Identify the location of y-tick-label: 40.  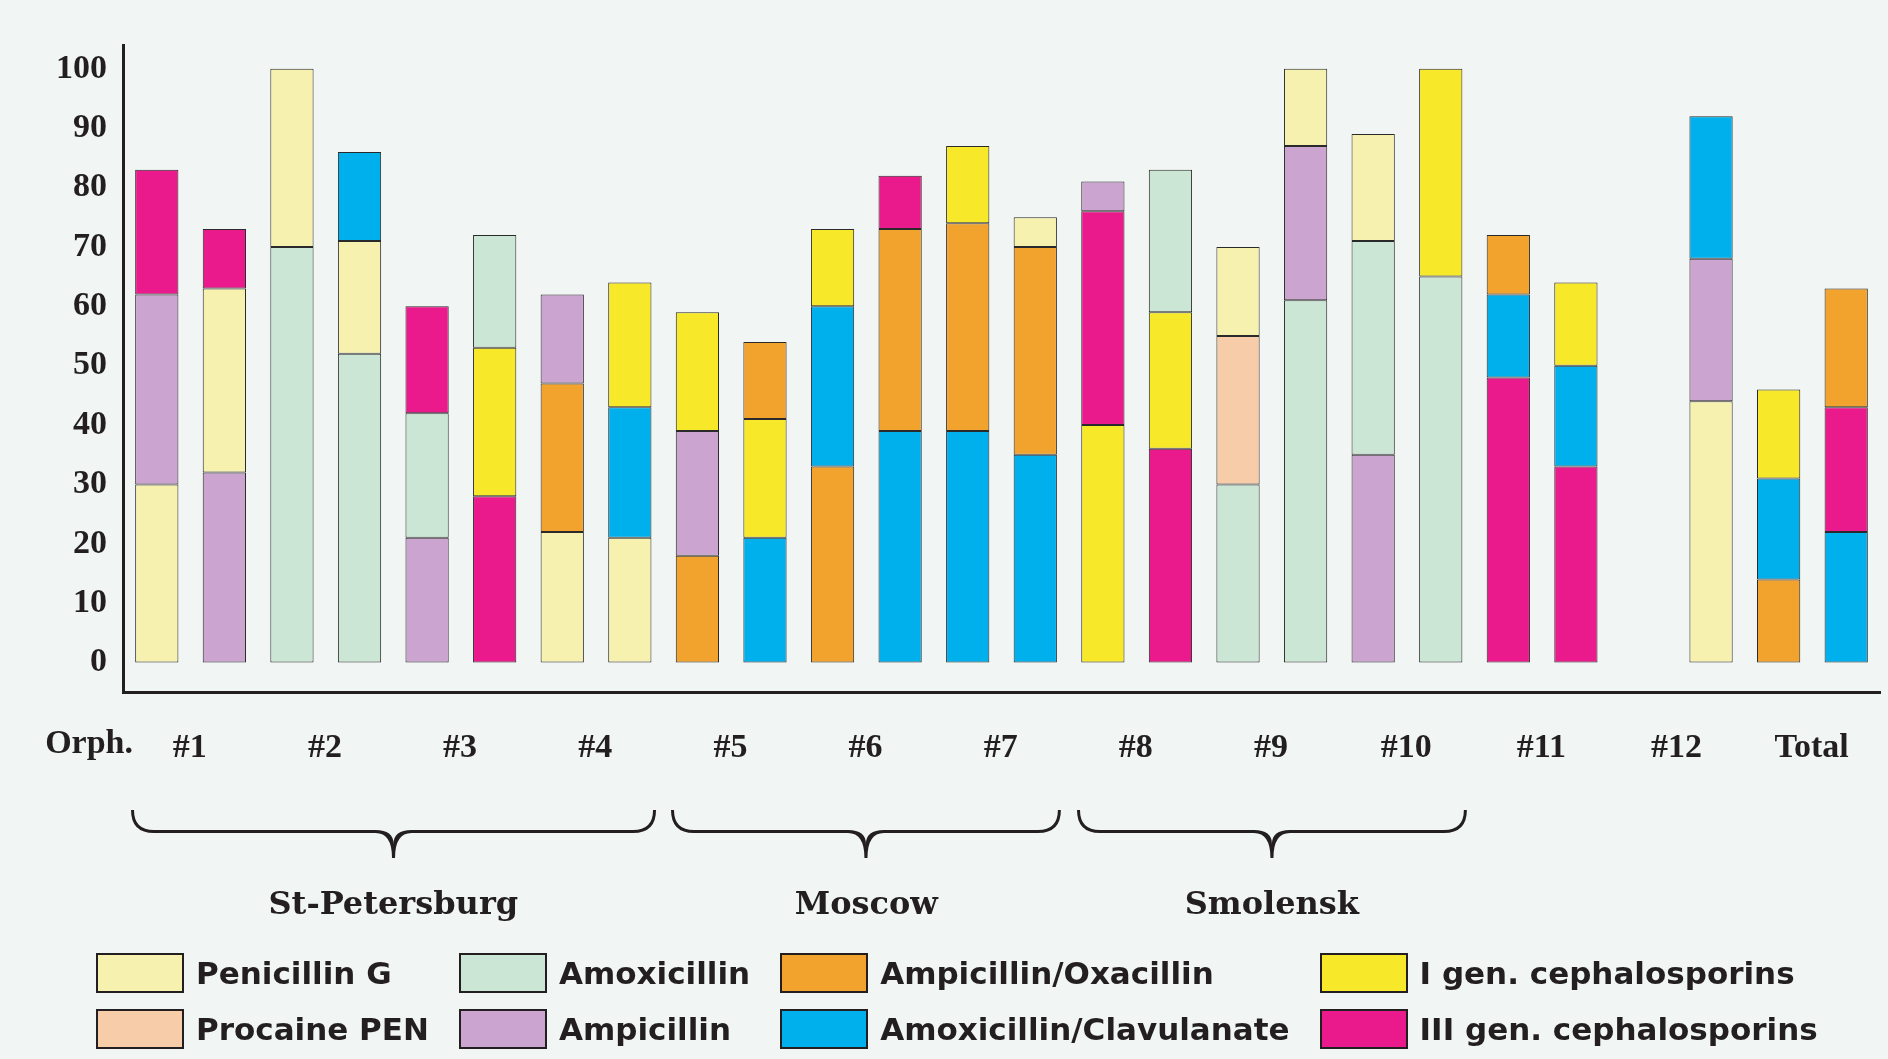
(90, 422).